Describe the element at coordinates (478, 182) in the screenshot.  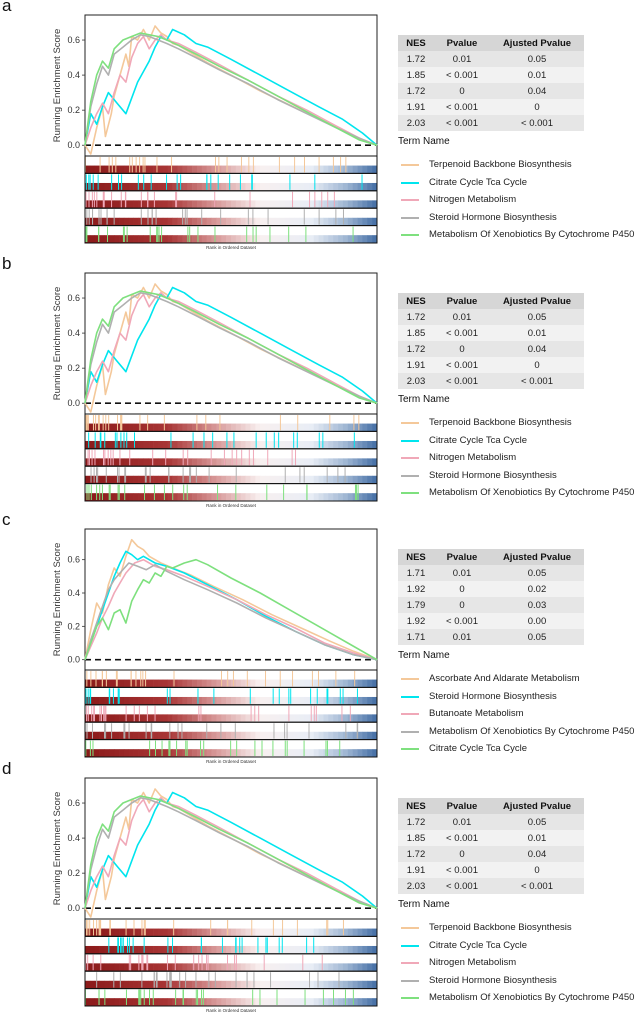
I see `legend-label: Citrate Cycle Tca Cycle` at that location.